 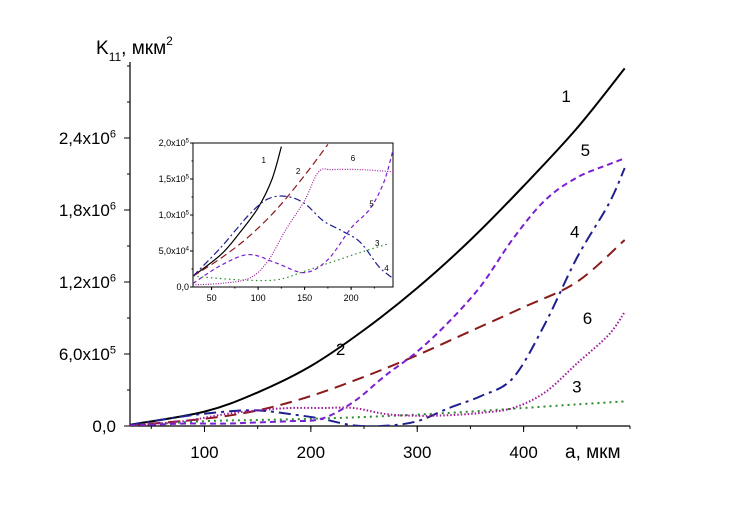 What do you see at coordinates (174, 251) in the screenshot?
I see `inset-y-tick-label: 5,0x104` at bounding box center [174, 251].